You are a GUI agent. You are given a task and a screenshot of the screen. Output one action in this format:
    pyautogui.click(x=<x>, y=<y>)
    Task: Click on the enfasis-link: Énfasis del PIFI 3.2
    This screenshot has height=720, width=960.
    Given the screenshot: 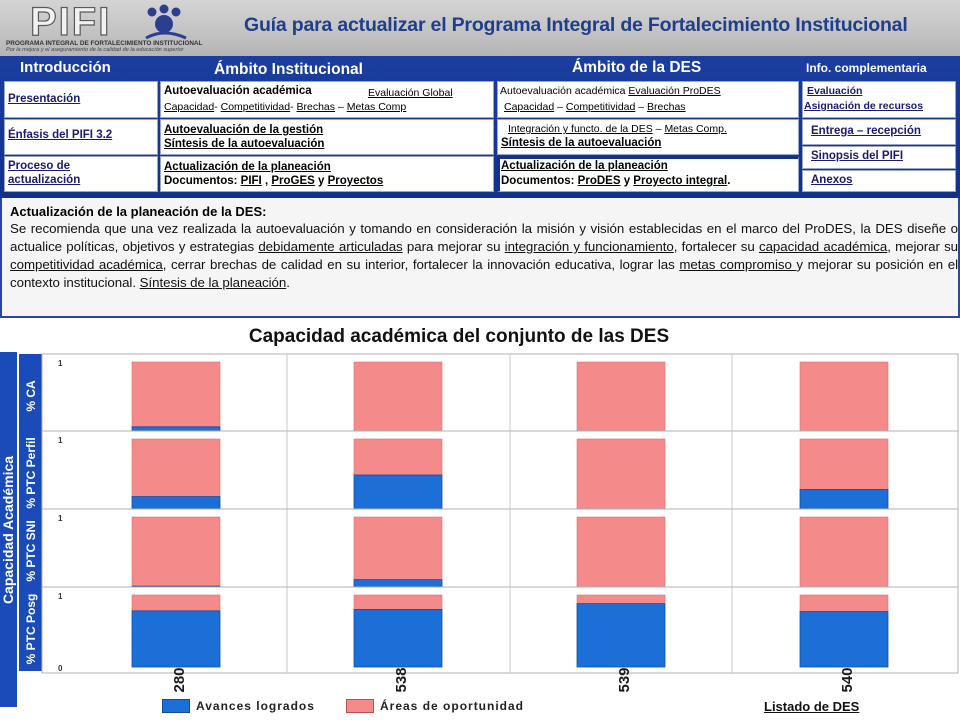 What is the action you would take?
    pyautogui.click(x=60, y=135)
    